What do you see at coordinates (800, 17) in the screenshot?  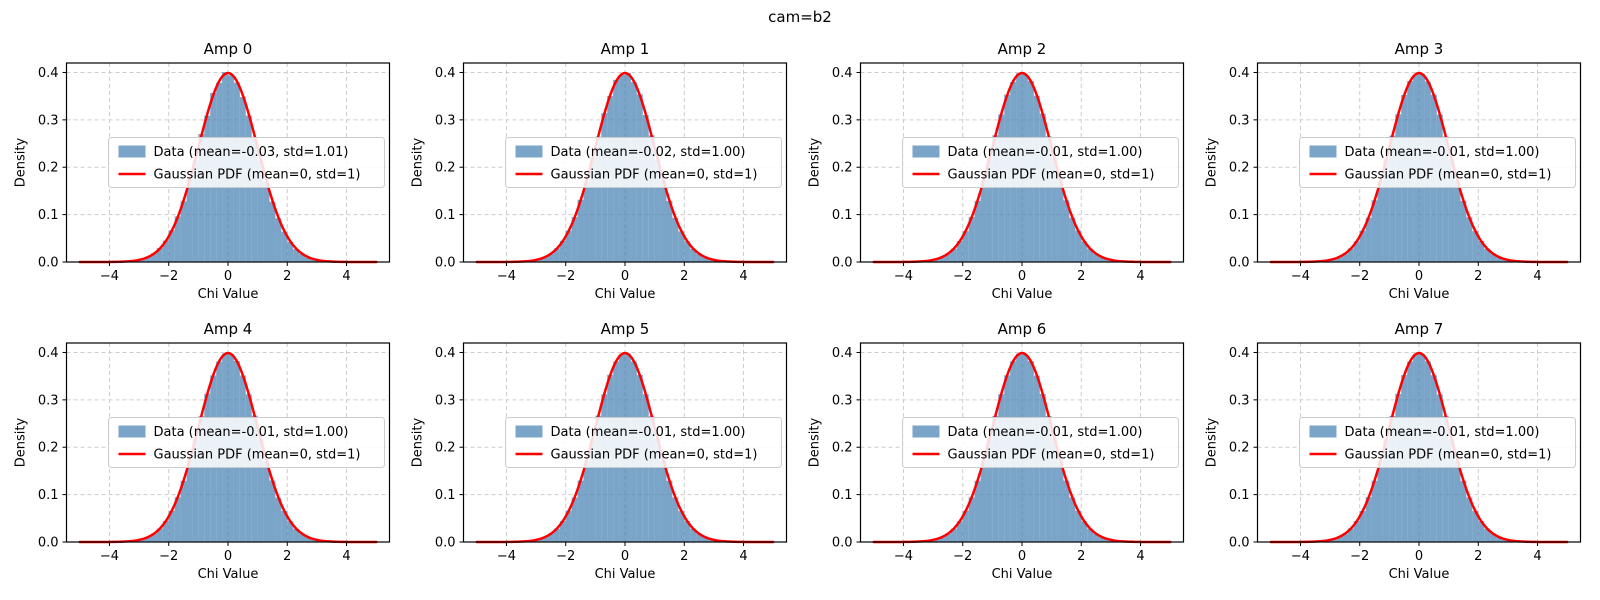 I see `figure-title: cam=b2` at bounding box center [800, 17].